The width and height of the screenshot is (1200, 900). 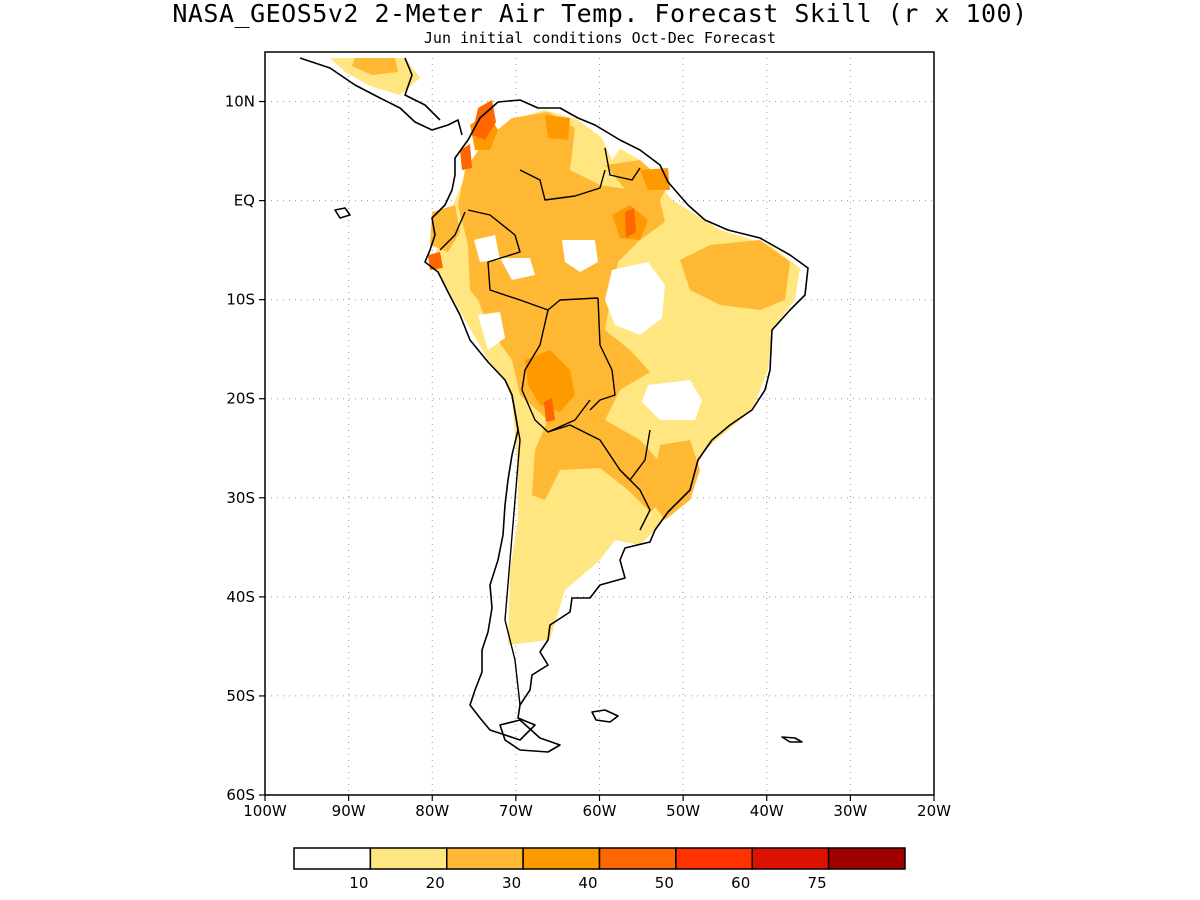 What do you see at coordinates (605, 716) in the screenshot?
I see `falkland-islands` at bounding box center [605, 716].